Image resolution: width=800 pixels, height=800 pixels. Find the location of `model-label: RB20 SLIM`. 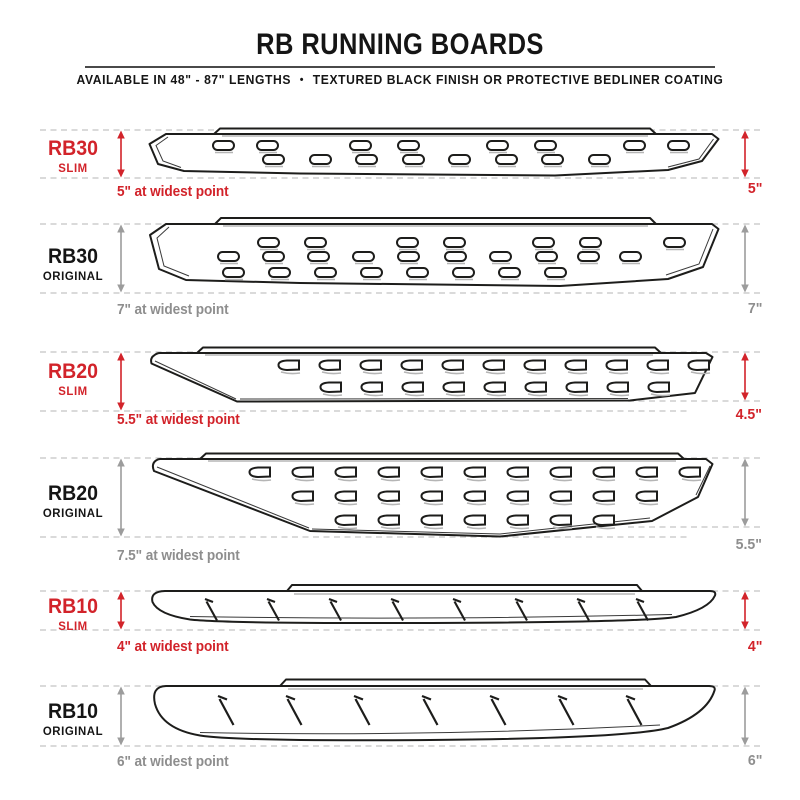

model-label: RB20 SLIM is located at coordinates (73, 379).